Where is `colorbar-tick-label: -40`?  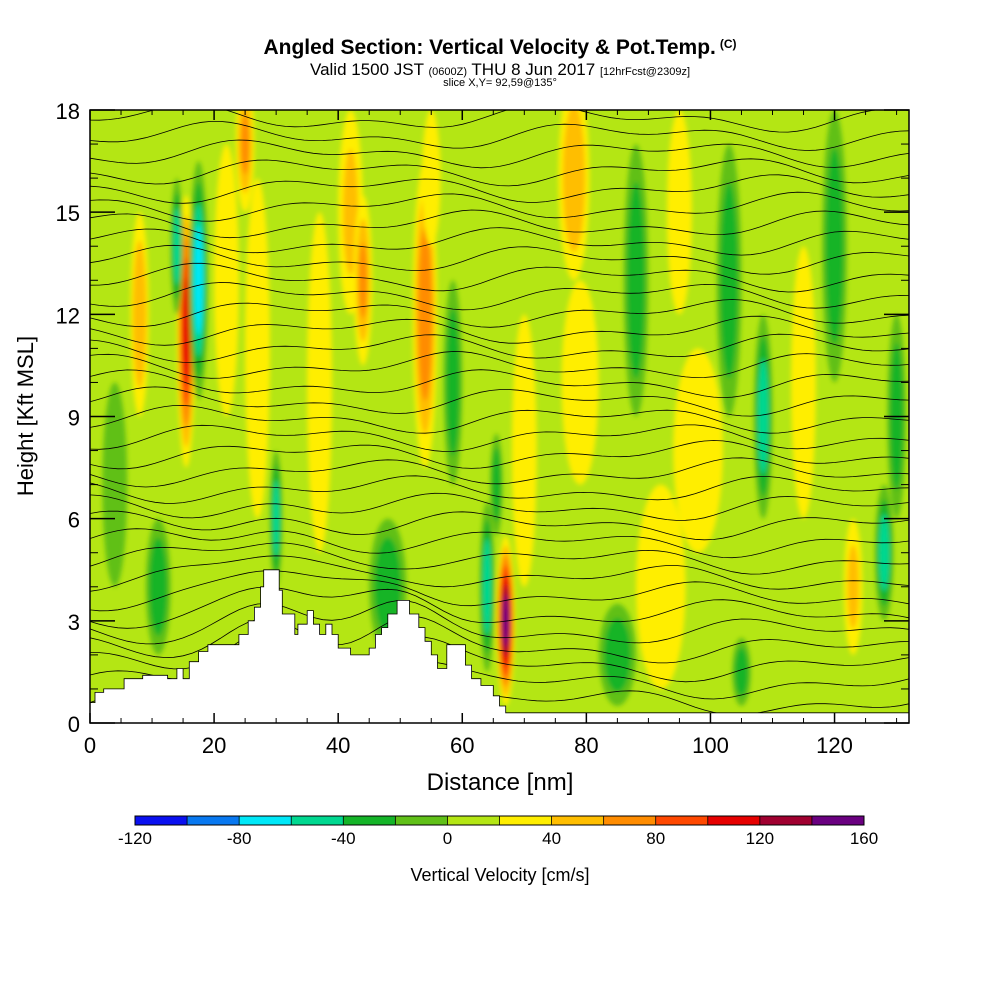 colorbar-tick-label: -40 is located at coordinates (343, 838).